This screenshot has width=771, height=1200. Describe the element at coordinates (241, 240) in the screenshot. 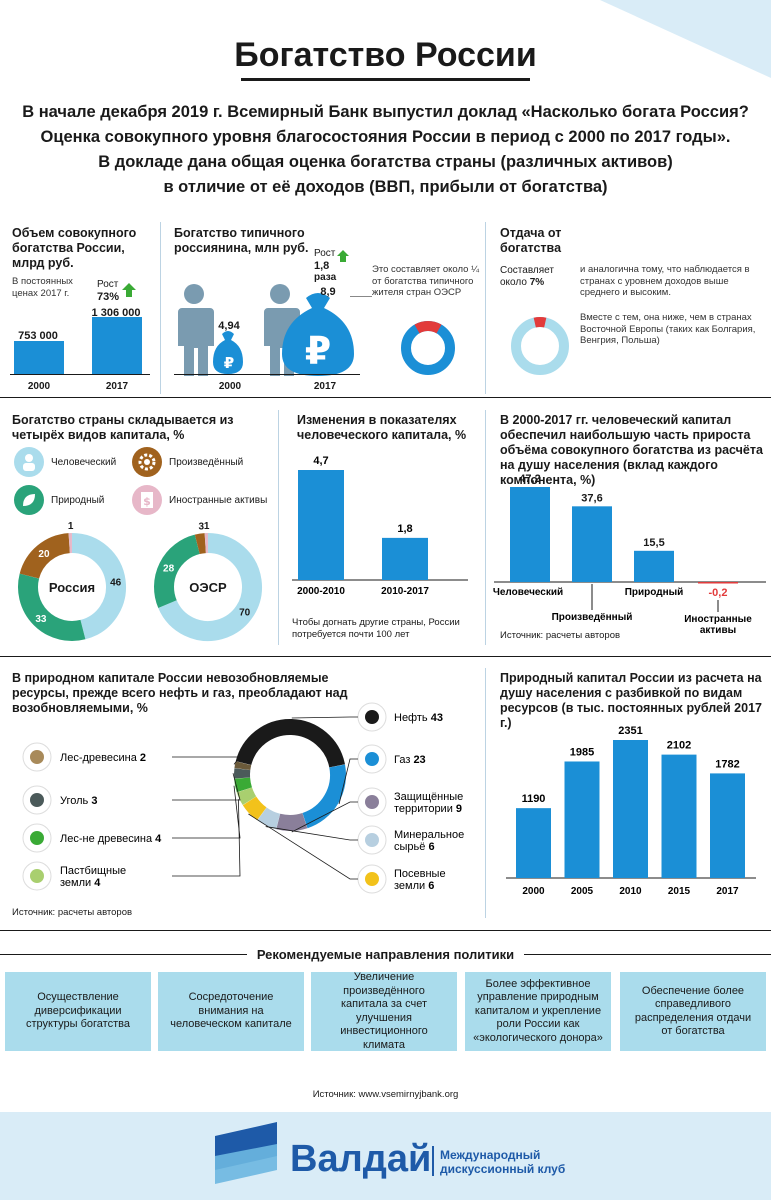

I see `s2-title: Богатство типичного россиянина, млн руб.` at that location.